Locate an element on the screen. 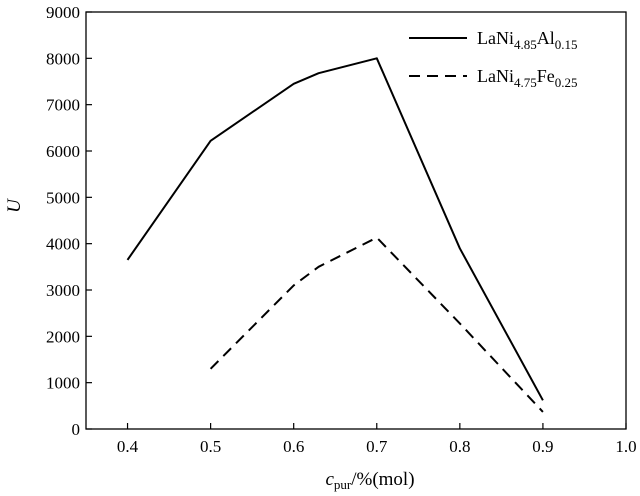 This screenshot has height=496, width=640. legend: LaNi4.85Al0.15 LaNi4.75Fe0.25 is located at coordinates (493, 59).